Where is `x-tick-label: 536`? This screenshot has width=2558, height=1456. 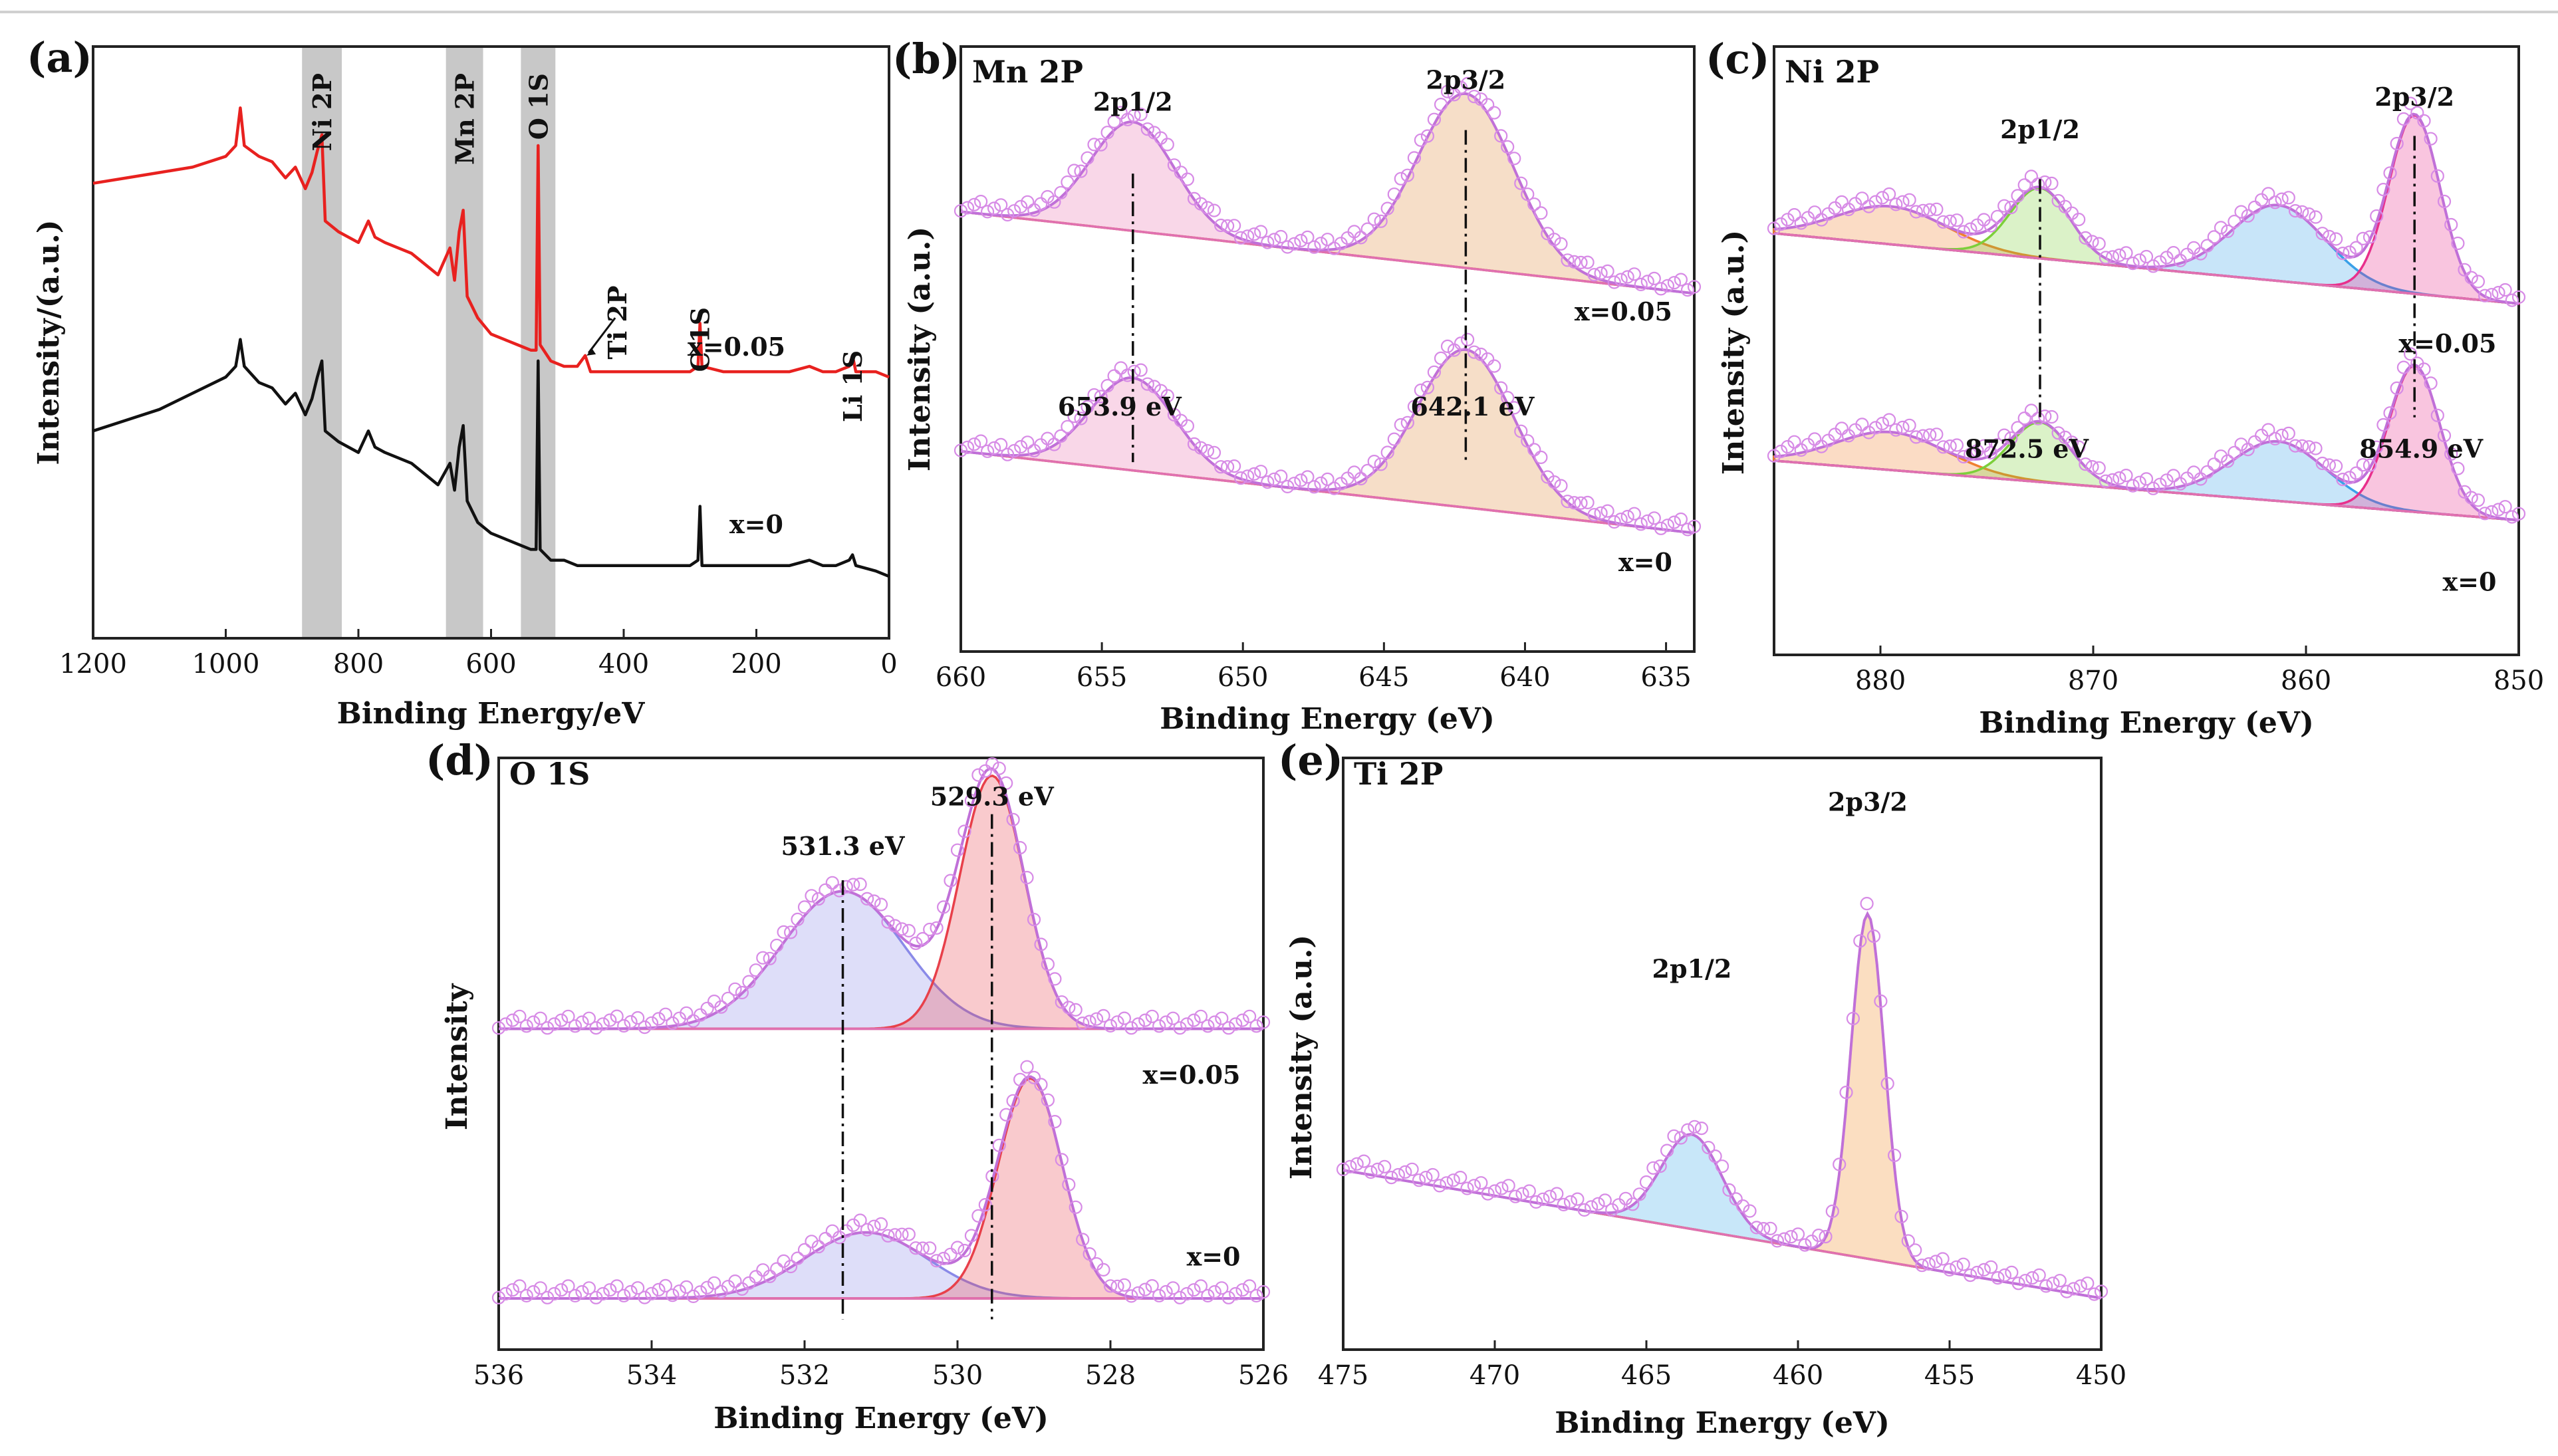 x-tick-label: 536 is located at coordinates (499, 1375).